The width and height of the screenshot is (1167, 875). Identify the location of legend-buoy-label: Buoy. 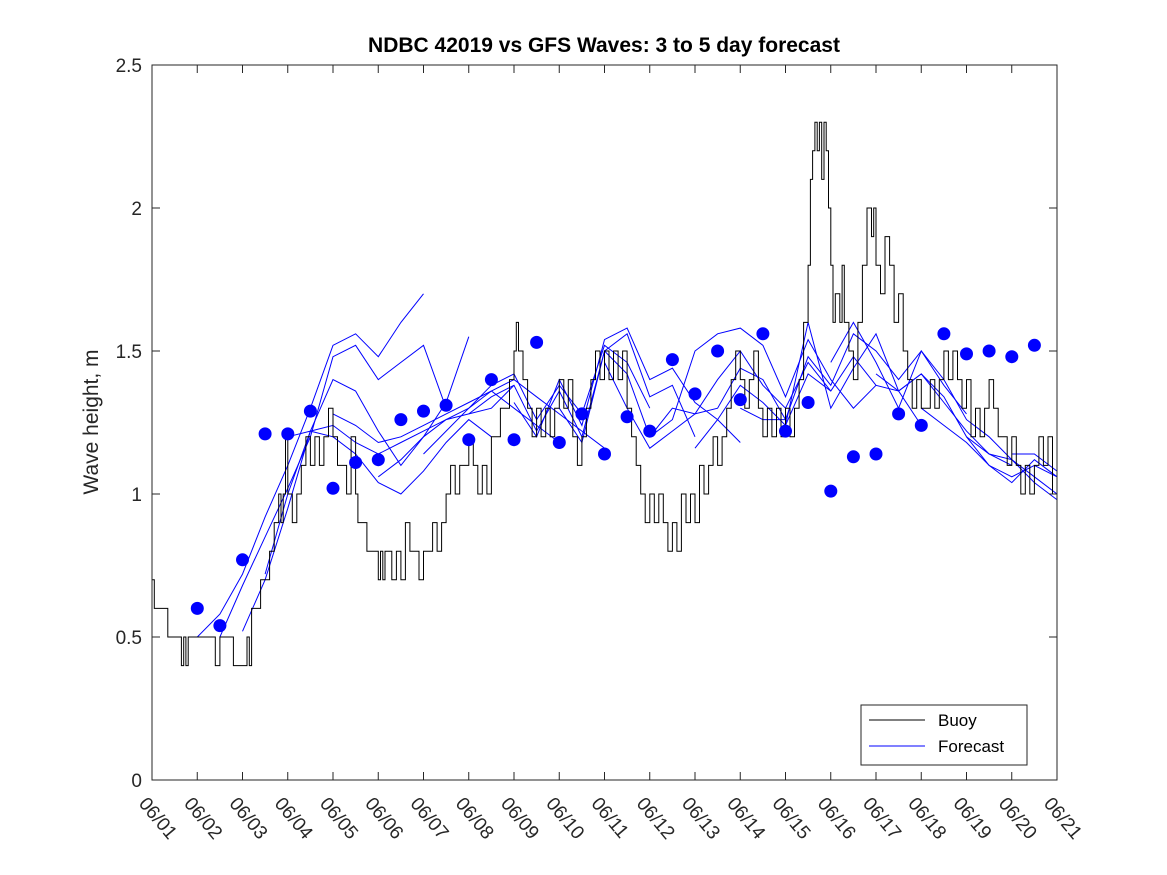
(957, 720).